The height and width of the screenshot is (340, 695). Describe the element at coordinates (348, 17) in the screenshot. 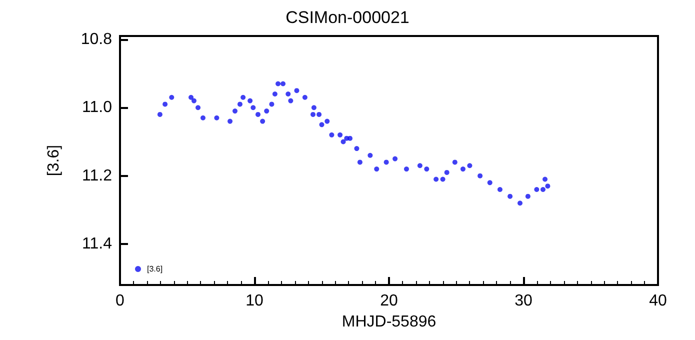

I see `chart-title: CSIMon-000021` at that location.